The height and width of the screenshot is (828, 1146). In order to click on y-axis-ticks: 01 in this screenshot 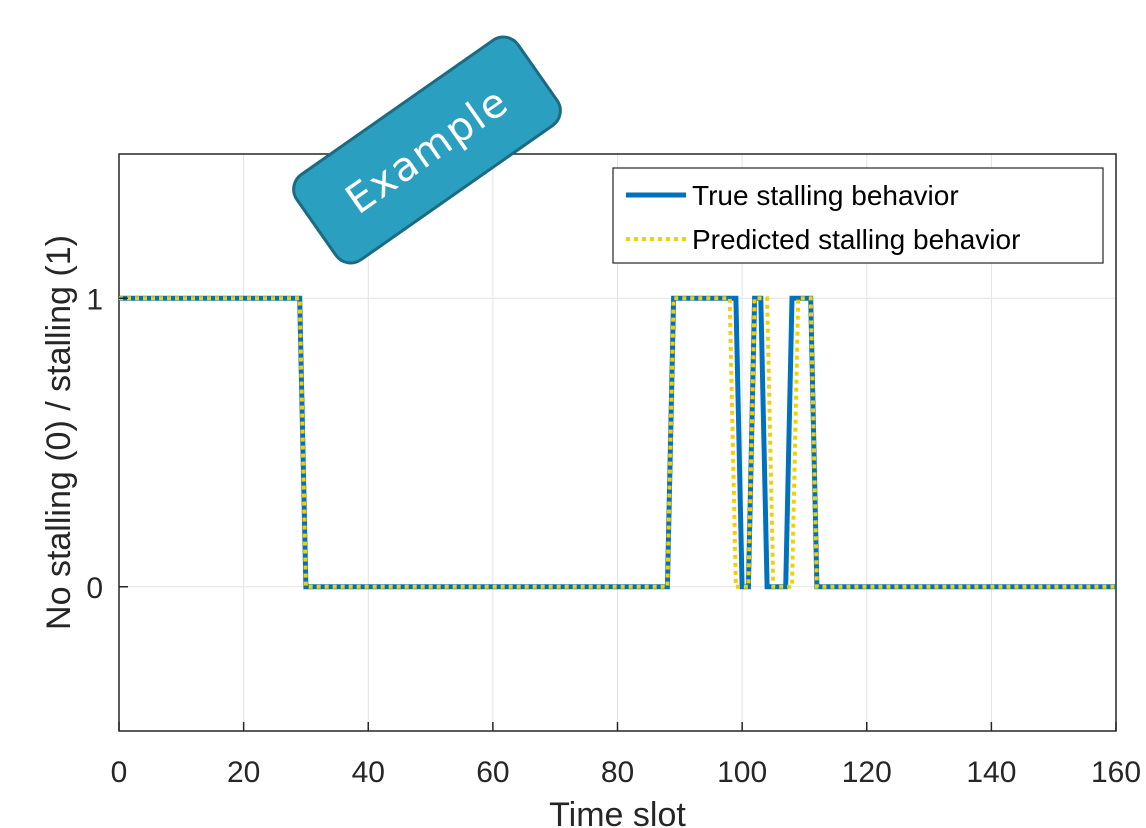, I will do `click(107, 444)`.